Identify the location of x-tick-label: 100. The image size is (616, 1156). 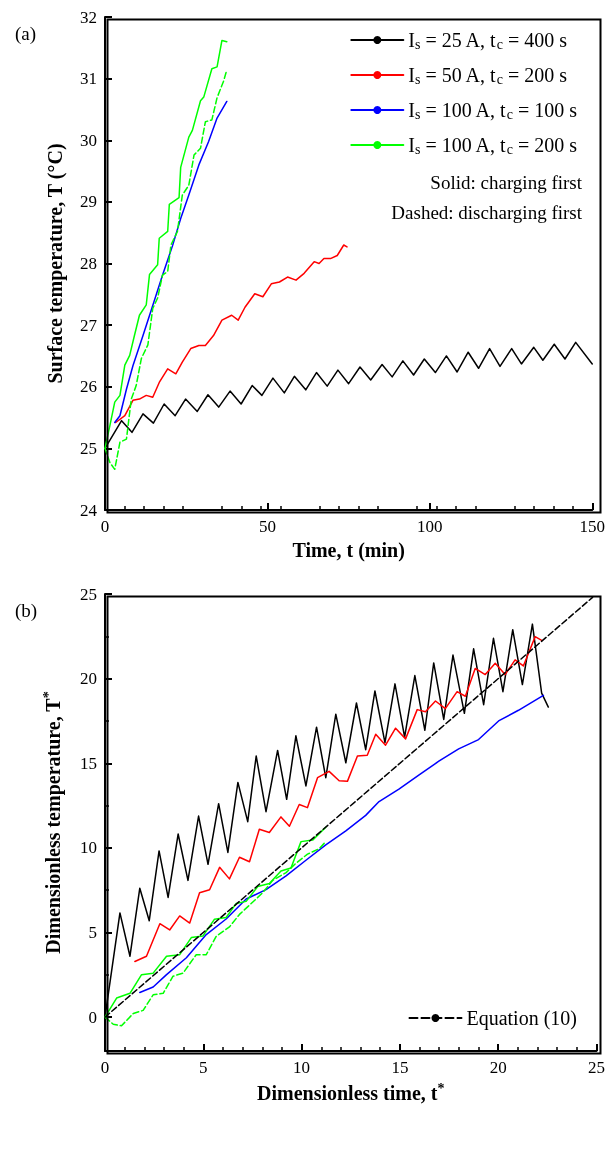
(430, 526).